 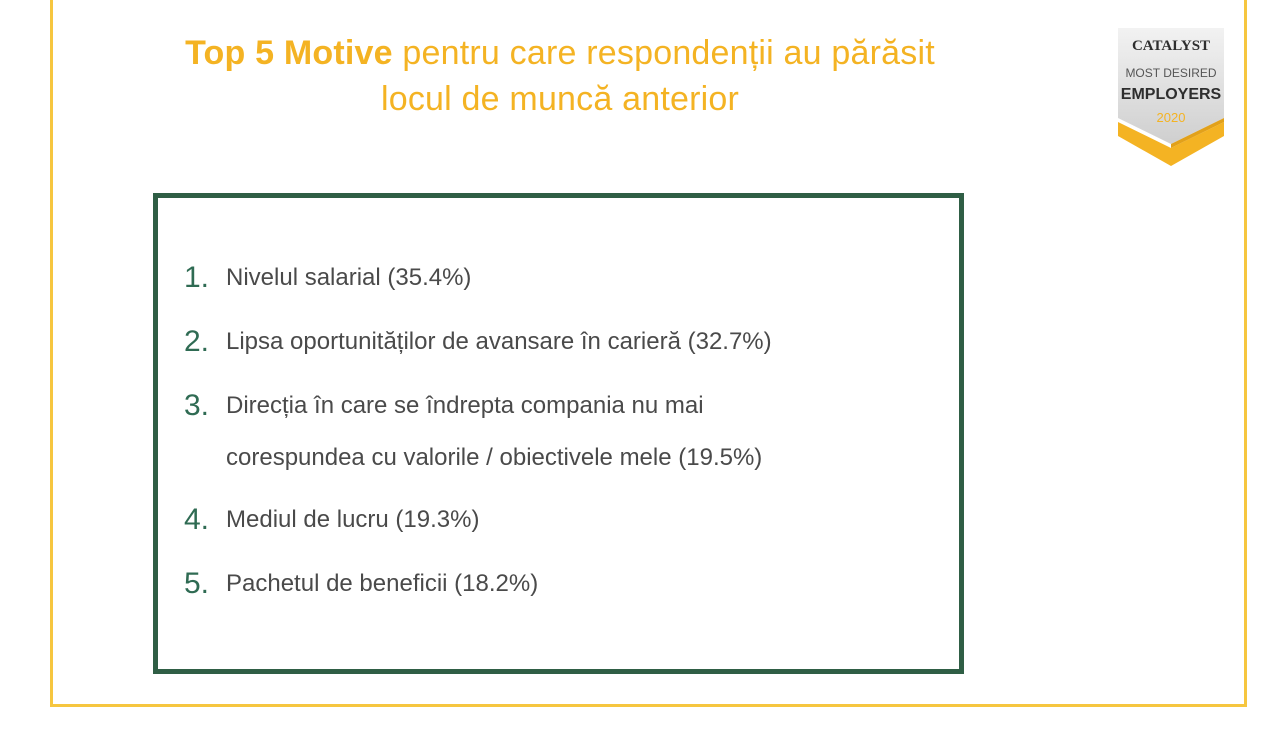 I want to click on list-item-number: 5., so click(x=197, y=583).